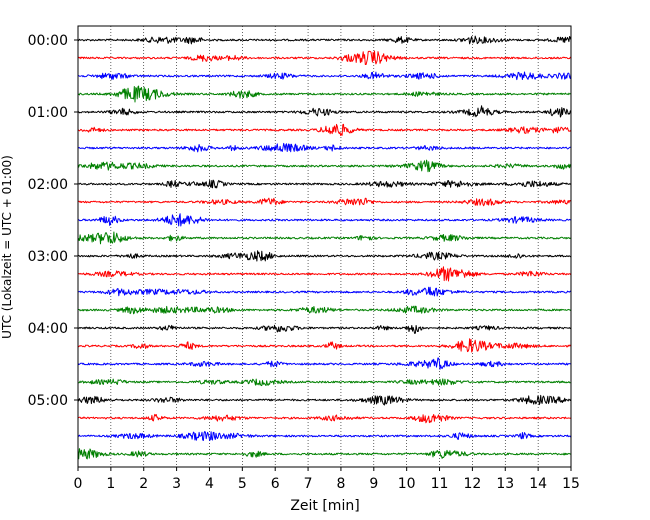 This screenshot has height=520, width=650. I want to click on x-tick-label: 3, so click(176, 484).